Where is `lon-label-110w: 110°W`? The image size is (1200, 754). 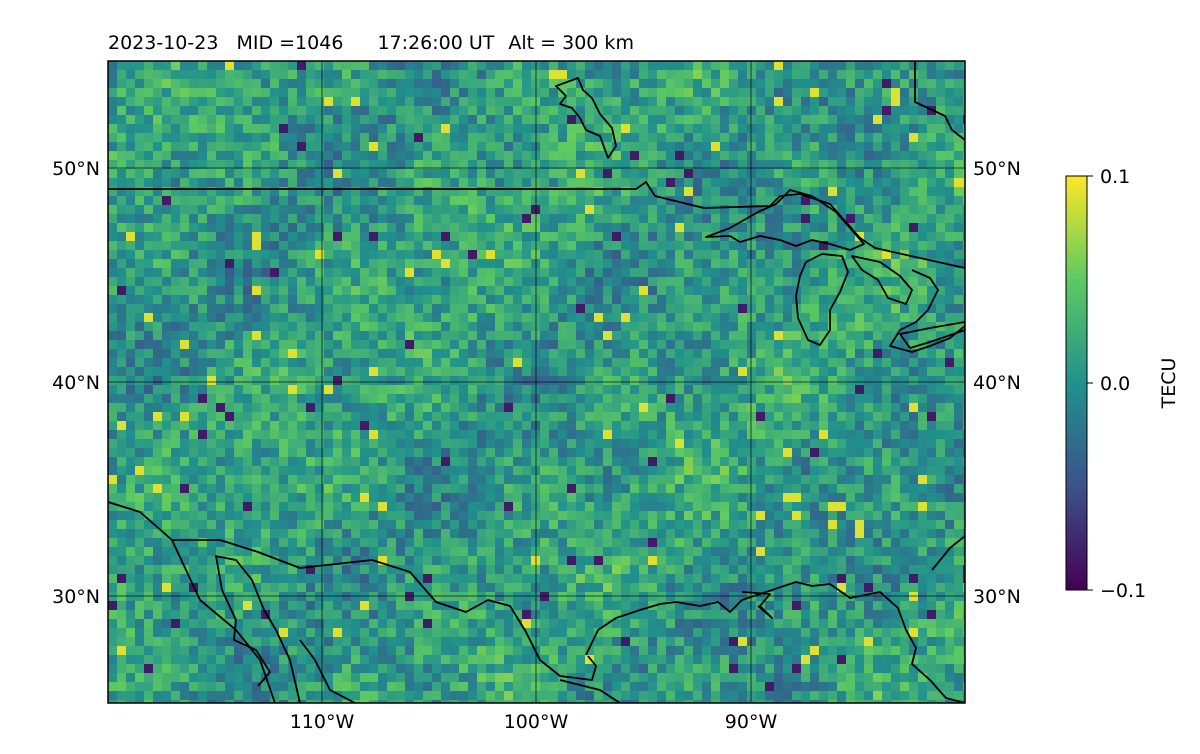
lon-label-110w: 110°W is located at coordinates (322, 722).